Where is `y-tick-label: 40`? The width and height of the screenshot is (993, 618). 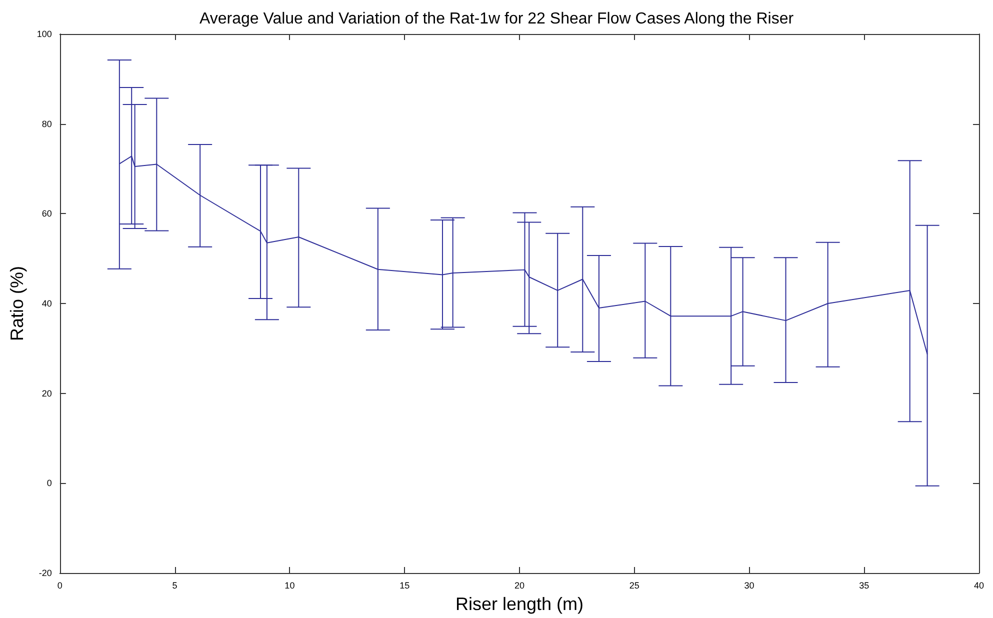 y-tick-label: 40 is located at coordinates (47, 303).